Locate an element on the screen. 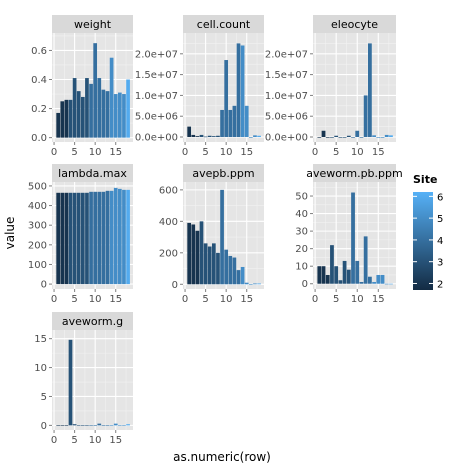 The width and height of the screenshot is (474, 473). y-tick-label: 0.4 is located at coordinates (39, 80).